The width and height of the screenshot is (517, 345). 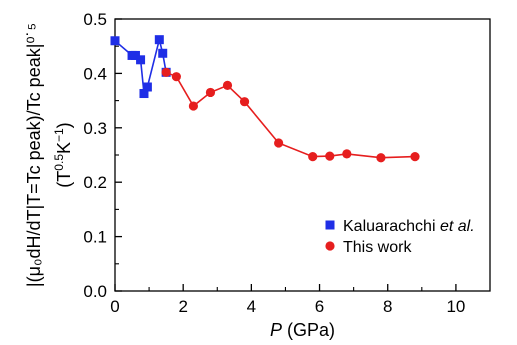 I want to click on y-tick-label: 0.0, so click(x=95, y=291).